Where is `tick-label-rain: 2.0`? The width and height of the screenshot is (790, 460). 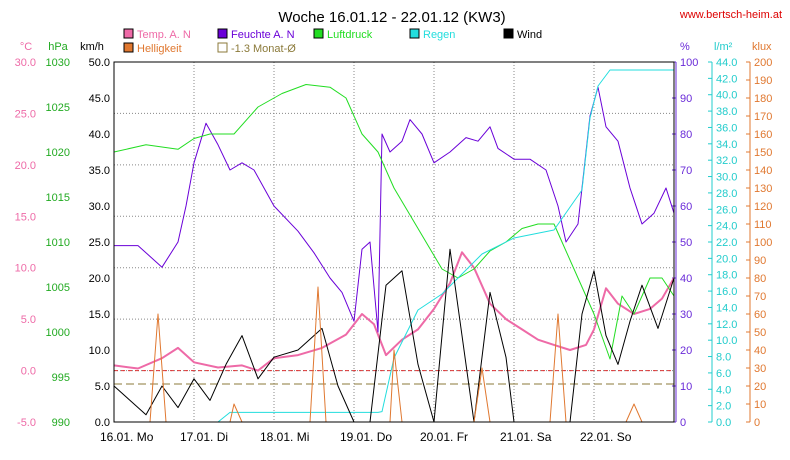 tick-label-rain: 2.0 is located at coordinates (723, 407).